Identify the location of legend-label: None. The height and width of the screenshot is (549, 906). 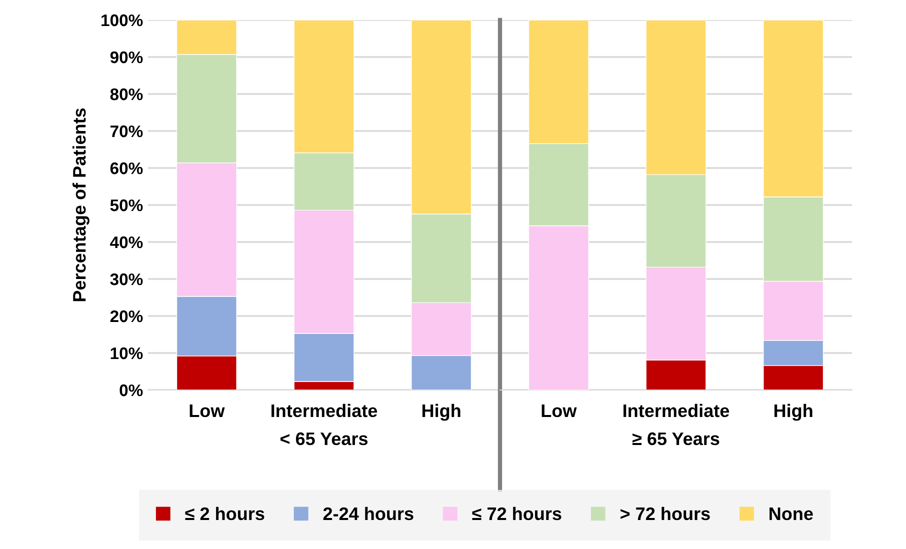
(791, 514).